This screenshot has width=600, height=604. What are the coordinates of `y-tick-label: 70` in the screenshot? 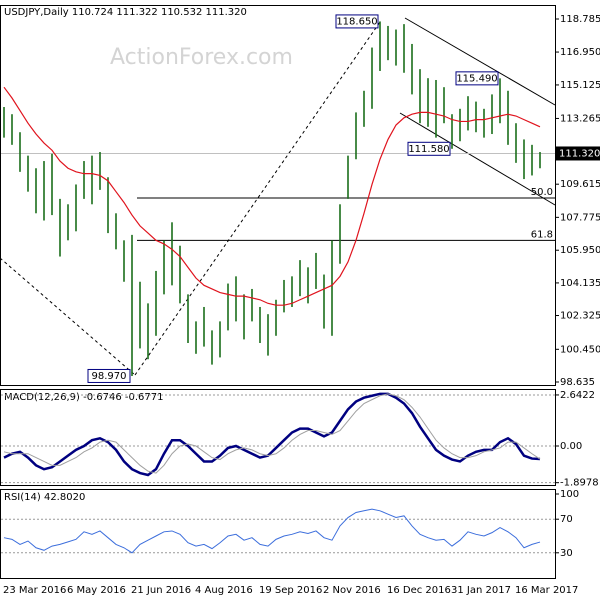 It's located at (566, 519).